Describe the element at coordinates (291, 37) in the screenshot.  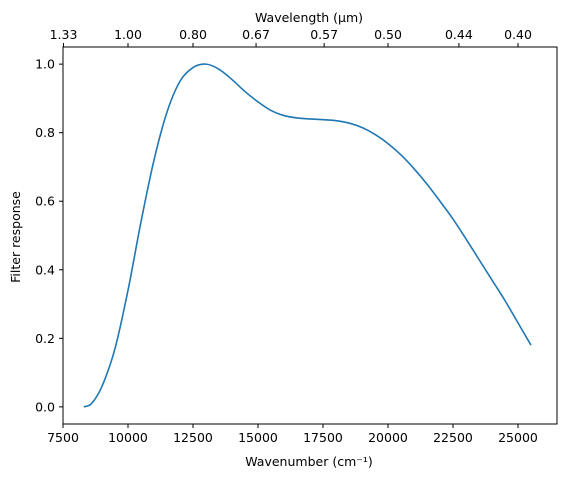
I see `top-x-axis: 1.33 1.00 0.80 0.67 0.57 0.50 0.44 0.40` at that location.